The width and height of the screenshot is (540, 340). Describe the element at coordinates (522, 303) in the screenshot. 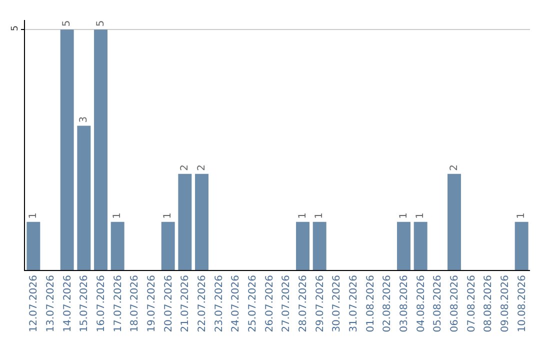

I see `x-tick-label: 10.08.2026` at that location.